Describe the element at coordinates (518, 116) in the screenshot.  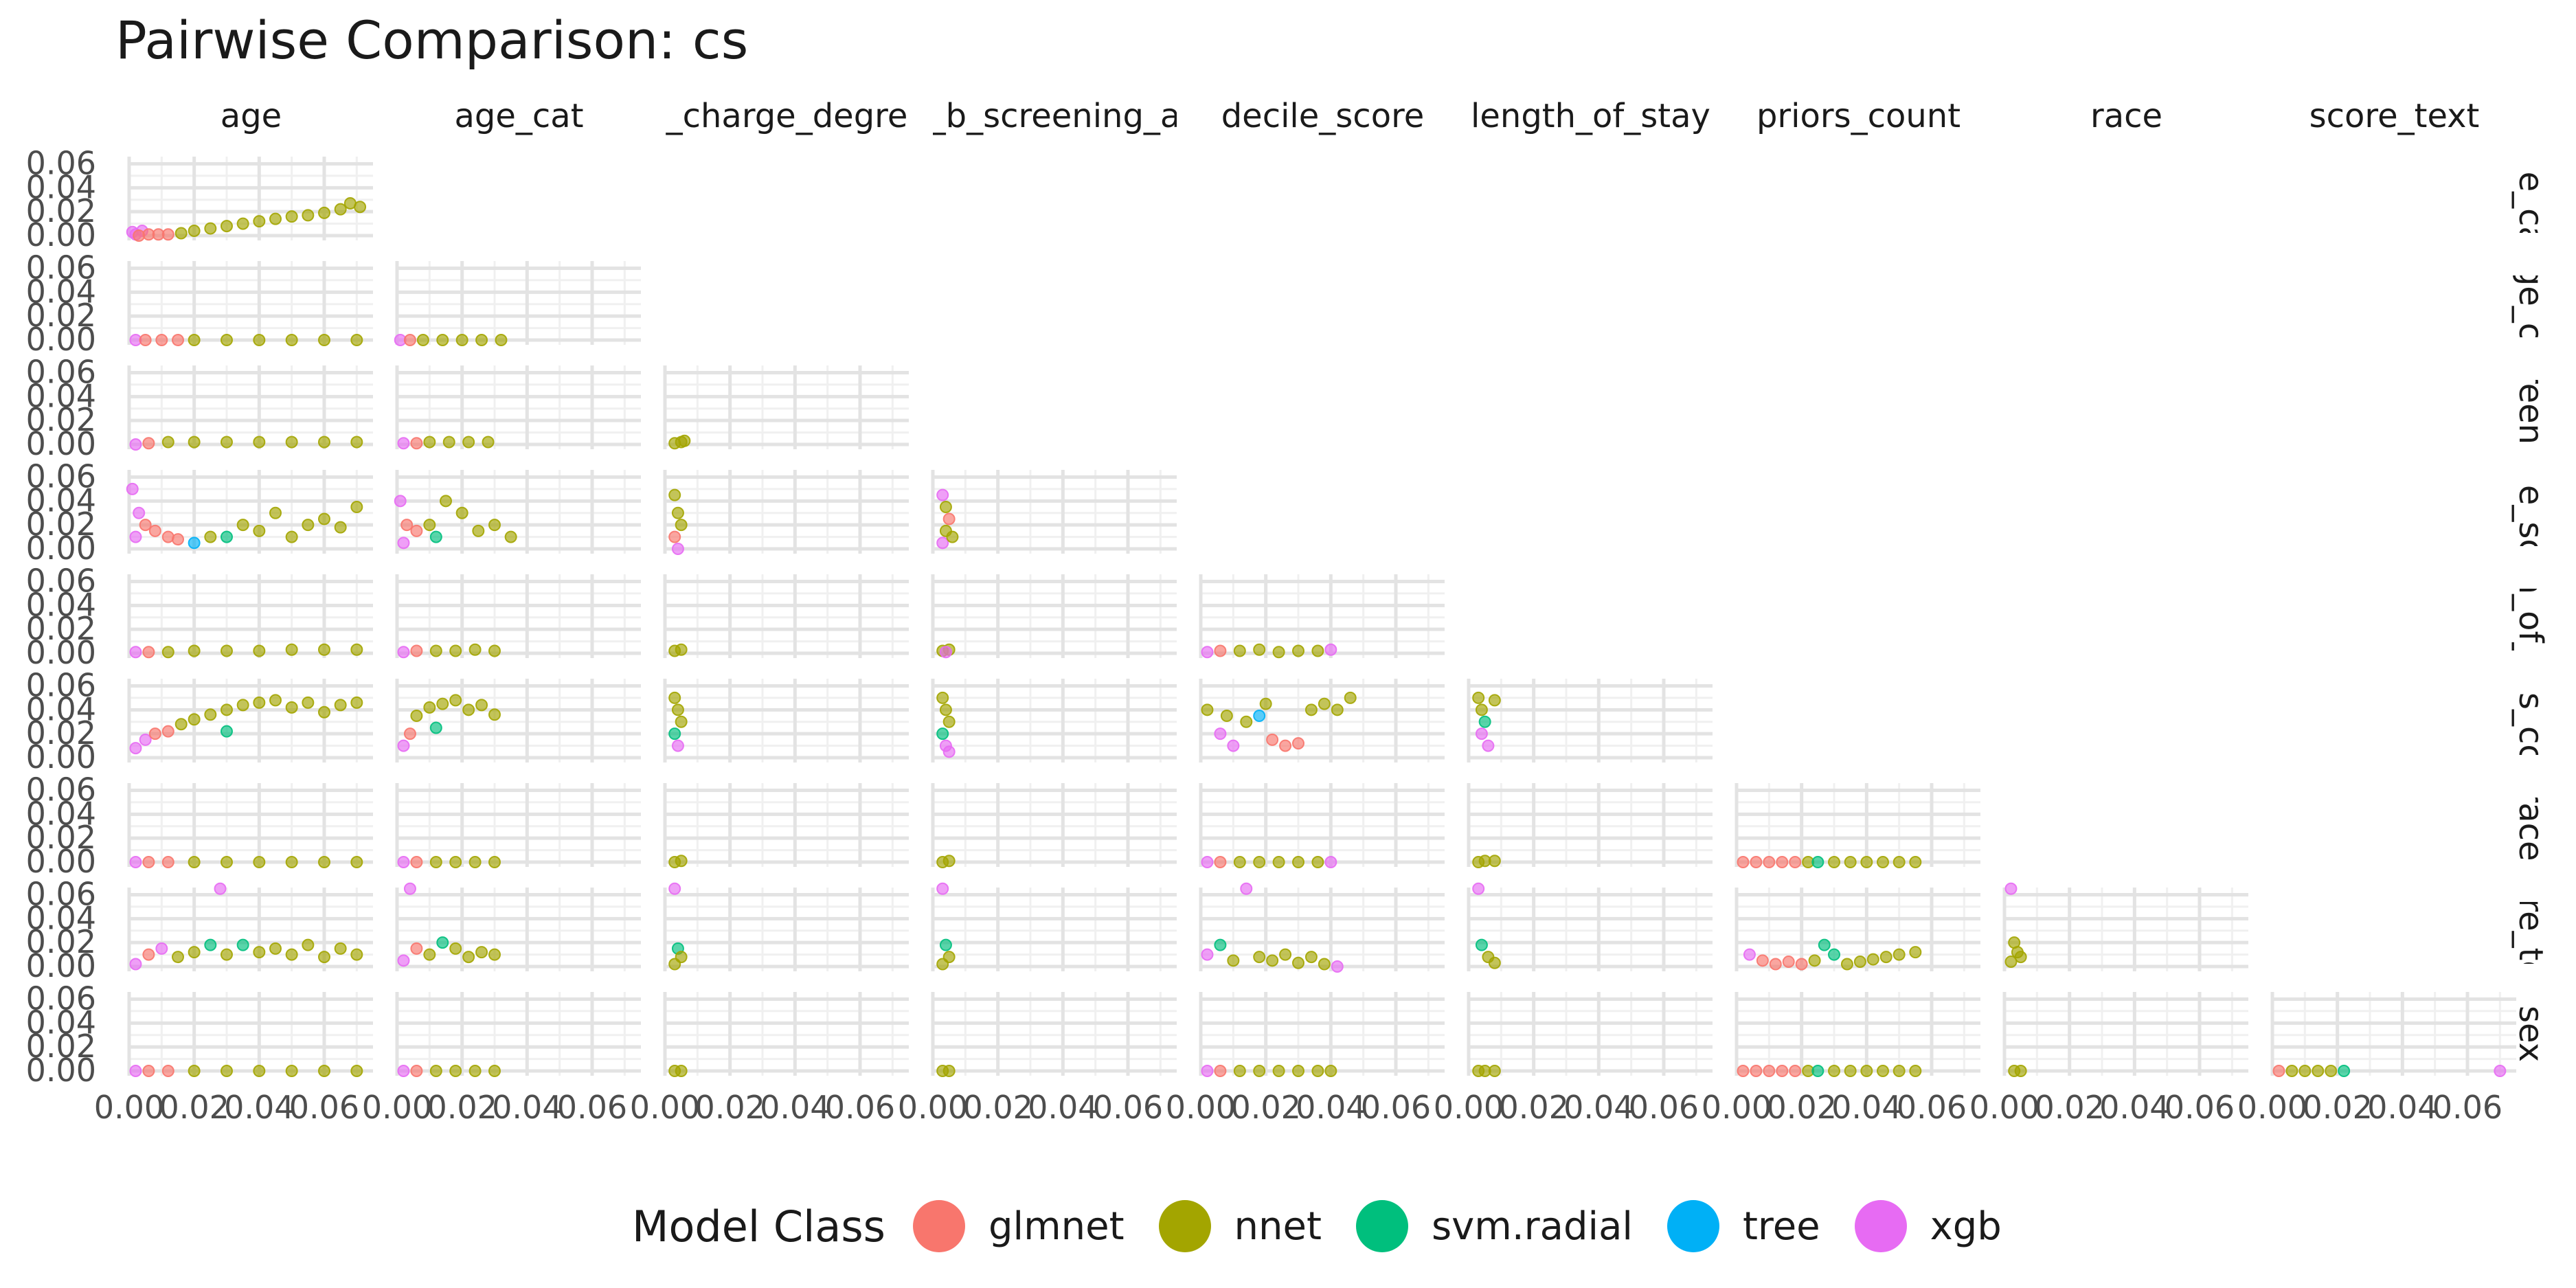
I see `col-strip-label: age_cat` at that location.